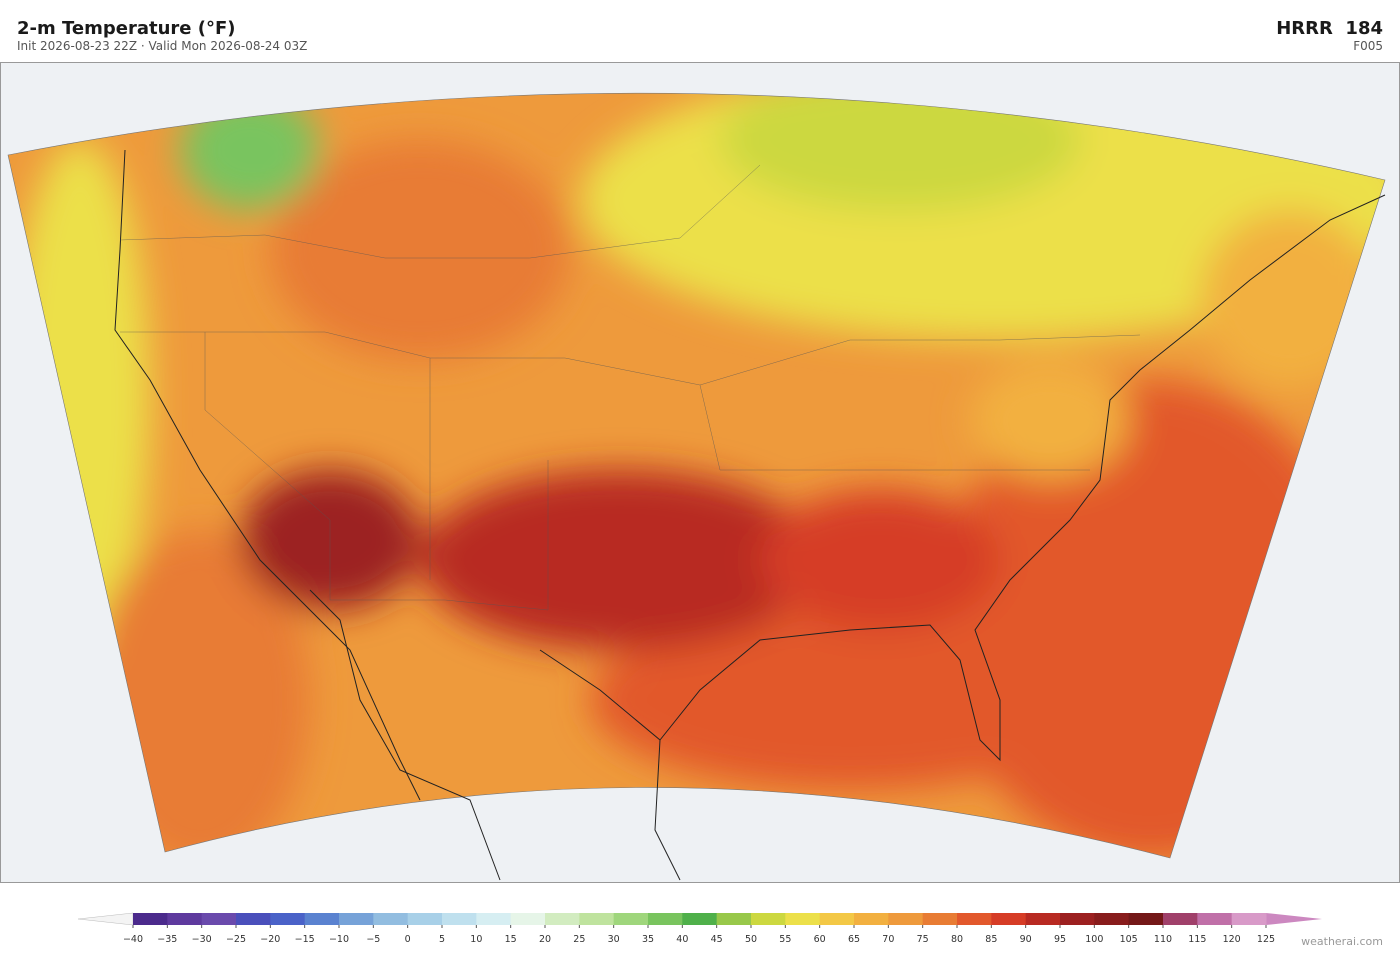 The image size is (1400, 960). I want to click on tick-label: 75, so click(923, 939).